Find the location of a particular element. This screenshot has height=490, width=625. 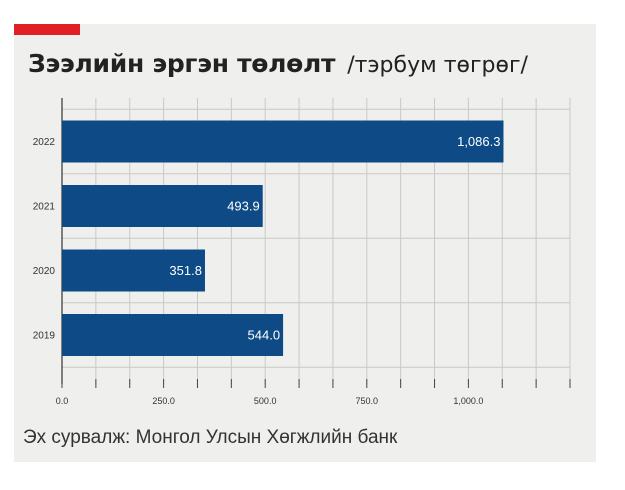

x-tick-label: 750.0 is located at coordinates (367, 401).